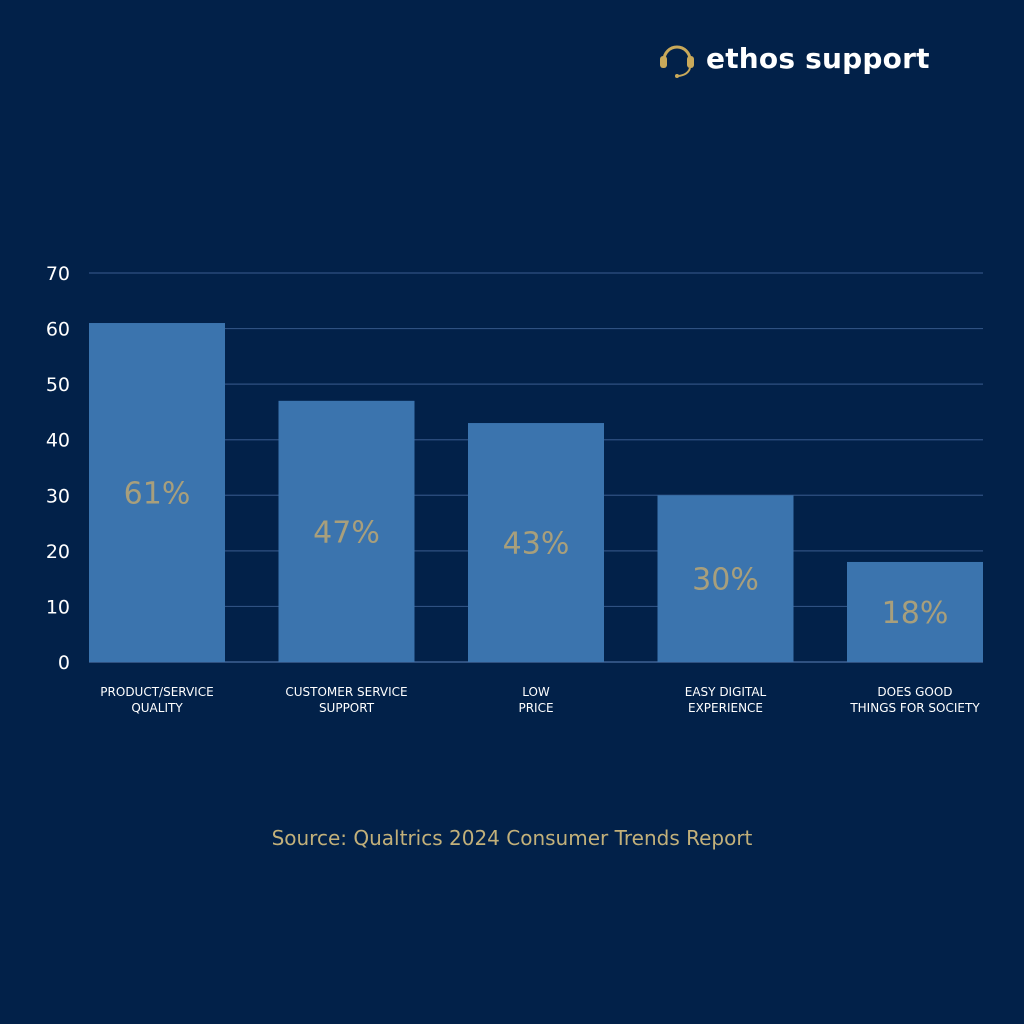  I want to click on y-tick-label: 50, so click(58, 385).